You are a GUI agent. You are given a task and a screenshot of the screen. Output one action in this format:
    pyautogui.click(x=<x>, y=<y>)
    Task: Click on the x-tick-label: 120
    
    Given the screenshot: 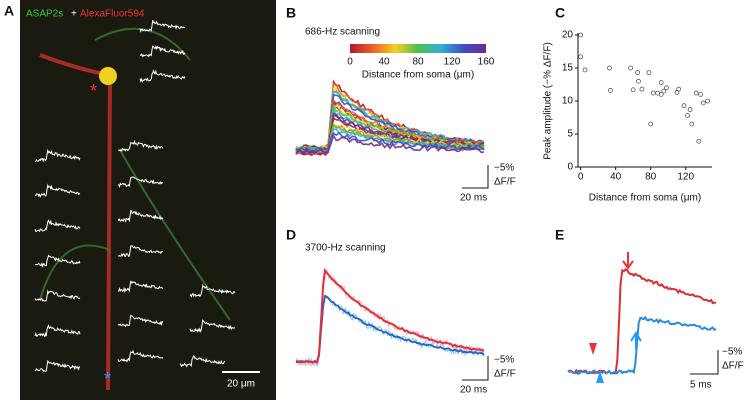 What is the action you would take?
    pyautogui.click(x=685, y=177)
    